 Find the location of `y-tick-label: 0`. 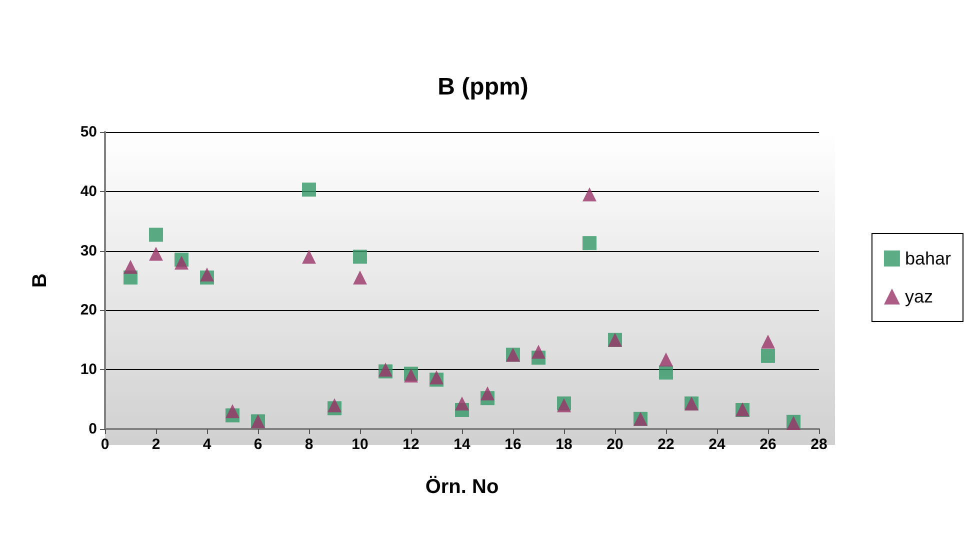

y-tick-label: 0 is located at coordinates (92, 429).